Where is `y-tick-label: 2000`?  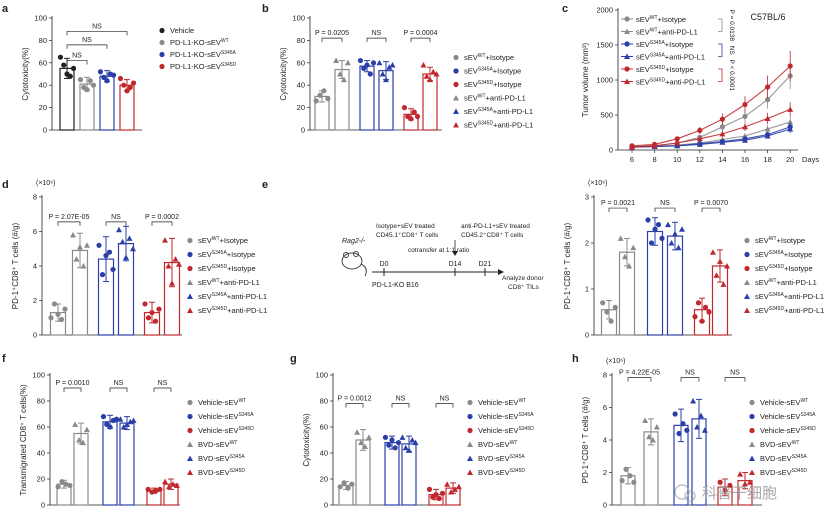 y-tick-label: 2000 is located at coordinates (604, 10).